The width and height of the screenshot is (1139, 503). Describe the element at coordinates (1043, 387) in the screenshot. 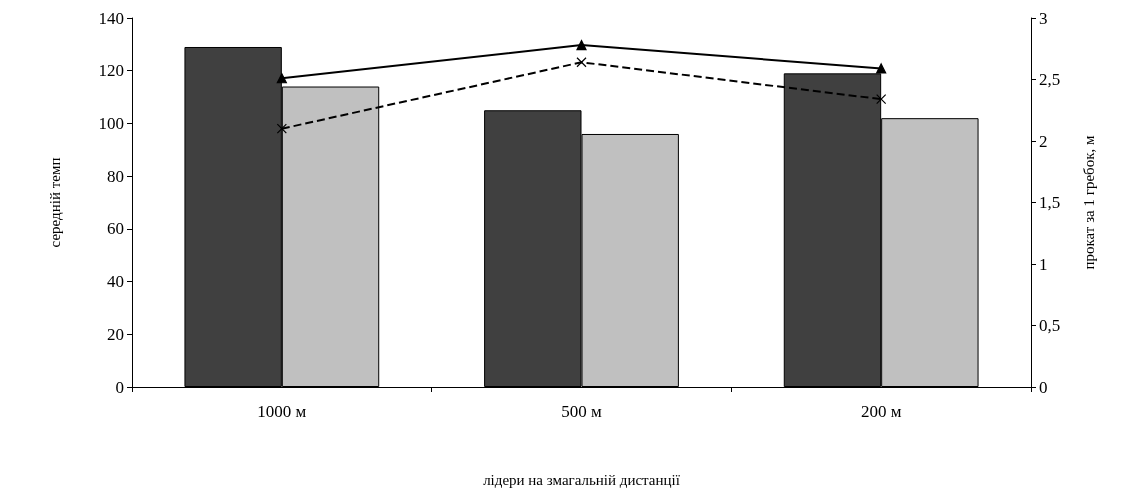

I see `y2-tick-label: 0` at that location.